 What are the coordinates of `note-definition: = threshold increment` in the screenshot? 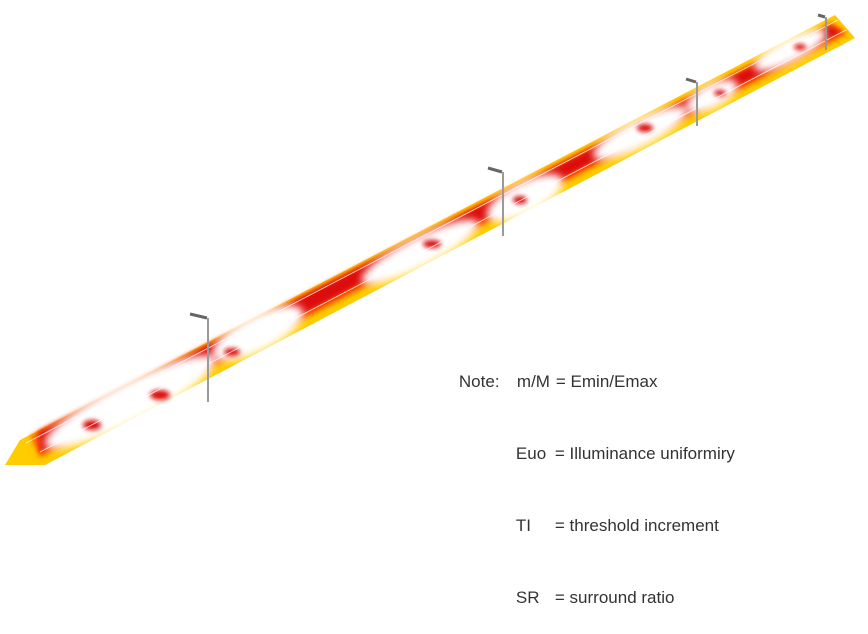 It's located at (636, 525).